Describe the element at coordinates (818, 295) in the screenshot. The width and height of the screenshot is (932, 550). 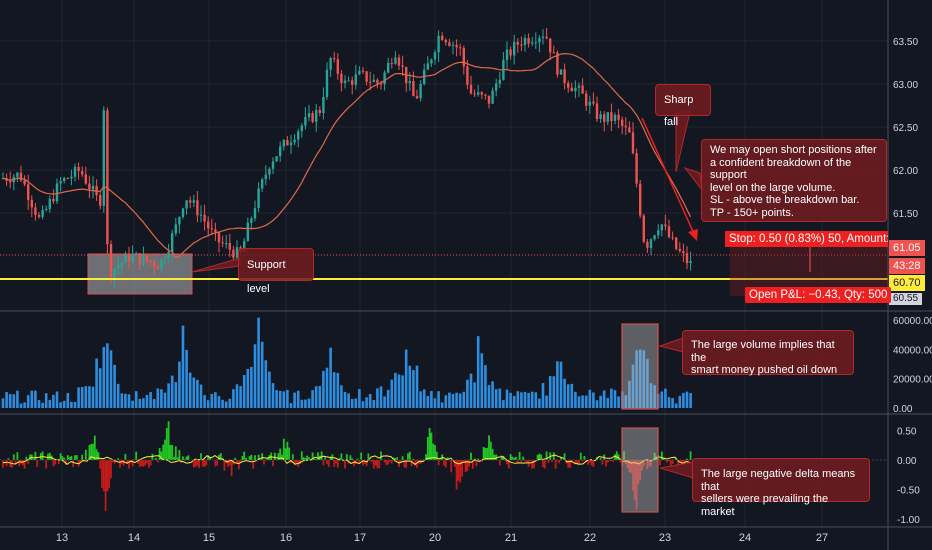
I see `open-pnl-label: Open P&L: −0.43, Qty: 500` at that location.